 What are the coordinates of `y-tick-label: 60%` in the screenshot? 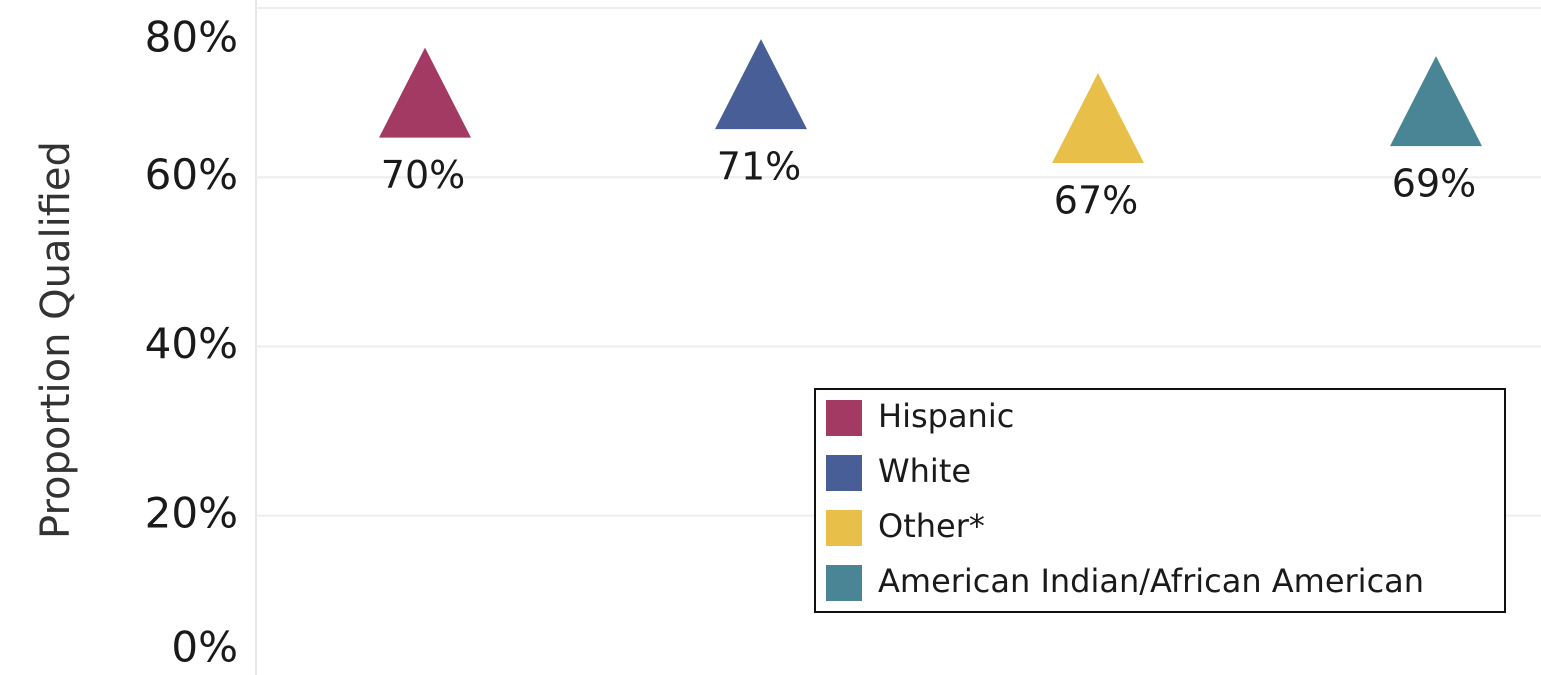 It's located at (191, 174).